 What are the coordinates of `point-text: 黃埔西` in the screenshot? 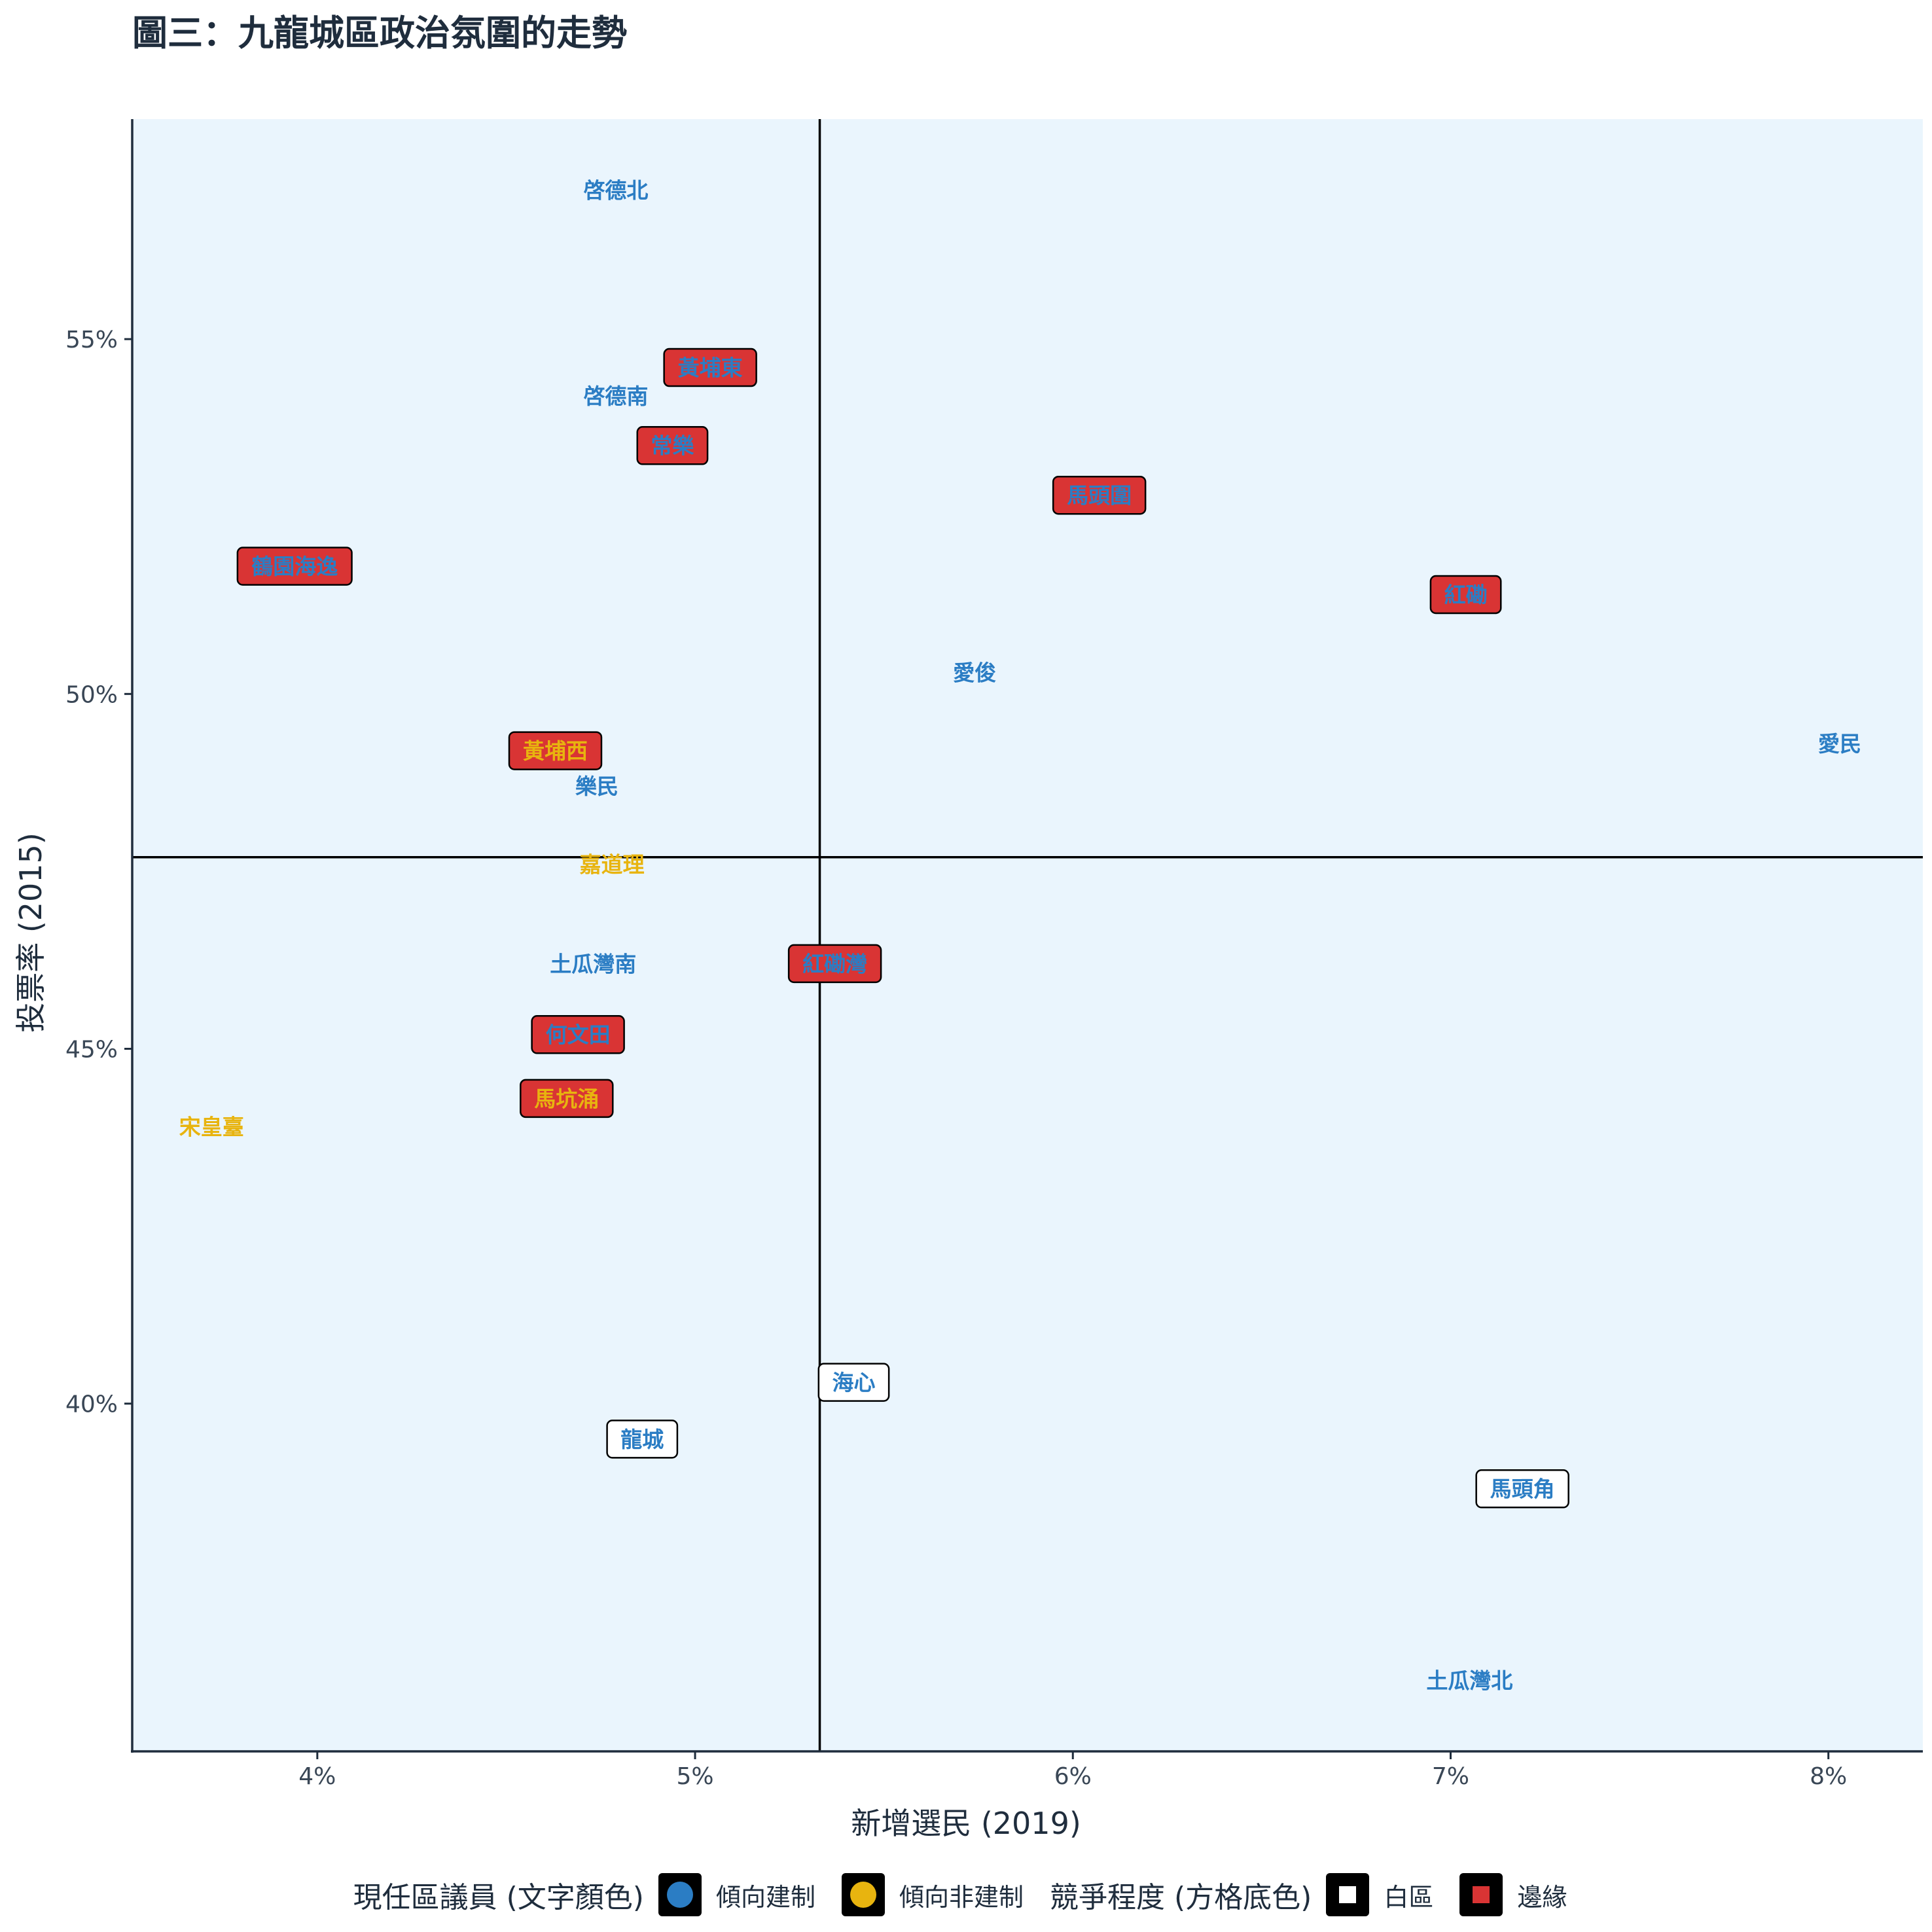 It's located at (555, 751).